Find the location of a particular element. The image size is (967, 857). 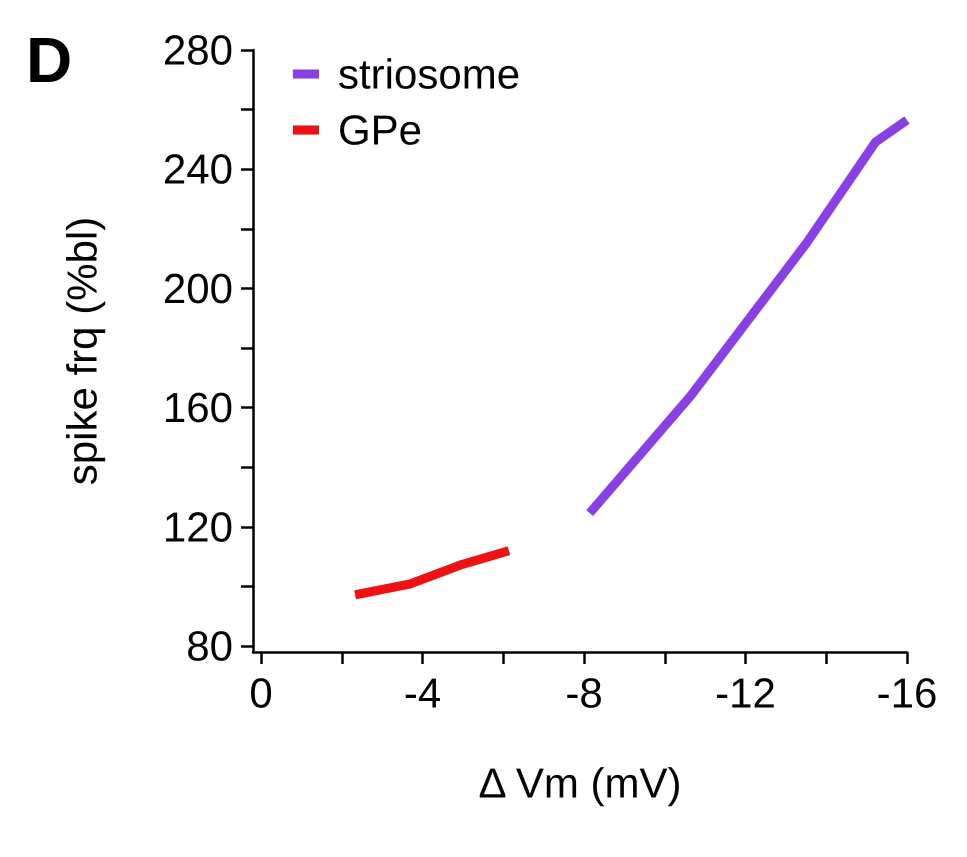

y-tick-label: 120 is located at coordinates (197, 526).